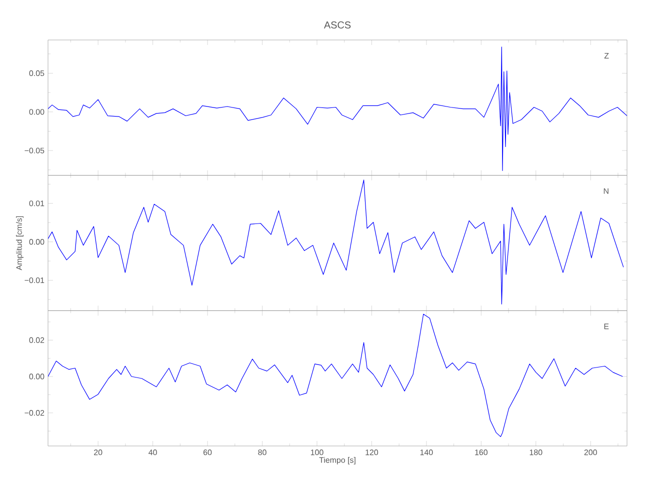 Image resolution: width=650 pixels, height=500 pixels. What do you see at coordinates (337, 24) in the screenshot?
I see `chart-title: ASCS` at bounding box center [337, 24].